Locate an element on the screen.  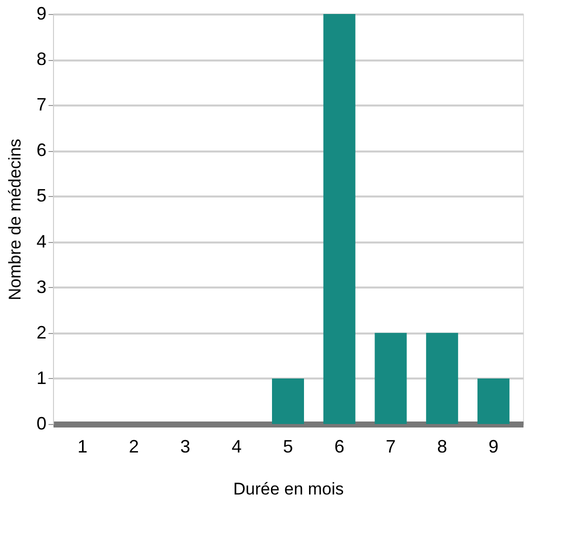
x-tick-label: 5 is located at coordinates (288, 446).